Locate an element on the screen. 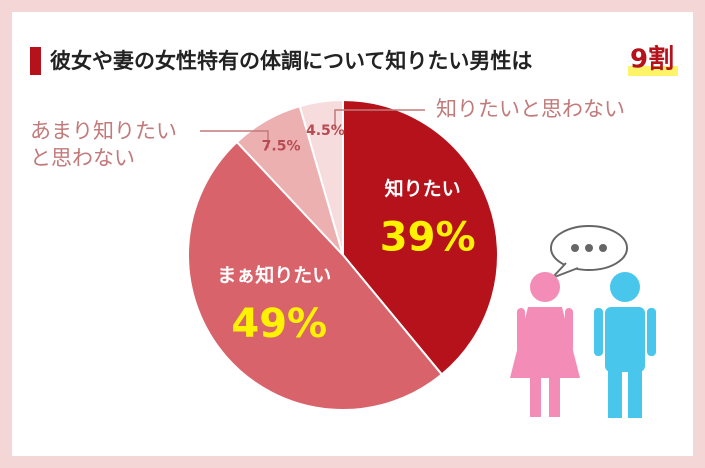 The image size is (705, 468). chart-title: 彼女や妻の女性特有の体調について知りたい男性は is located at coordinates (291, 61).